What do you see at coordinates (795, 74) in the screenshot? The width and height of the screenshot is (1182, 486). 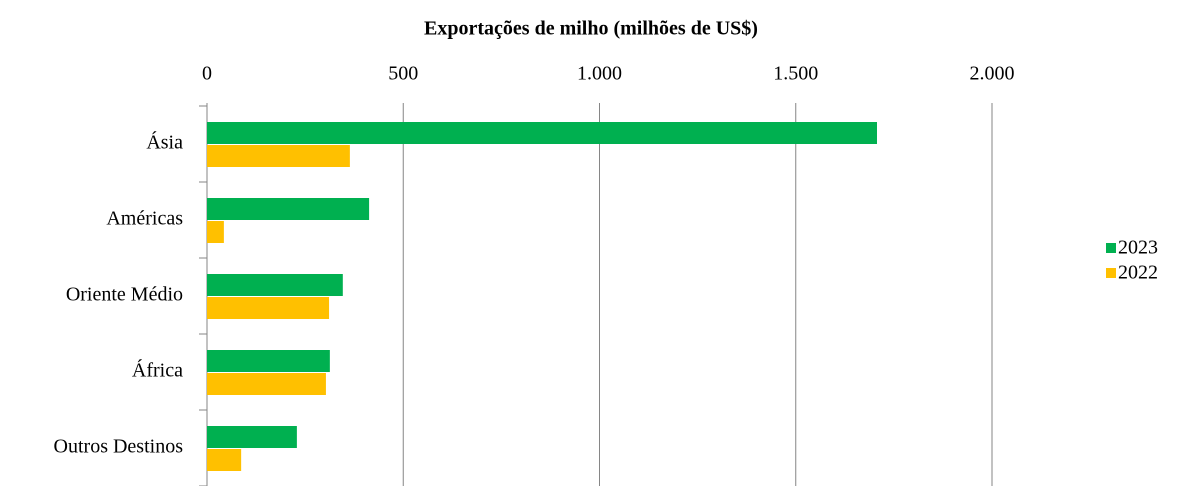 I see `x-tick-label: 1.500` at bounding box center [795, 74].